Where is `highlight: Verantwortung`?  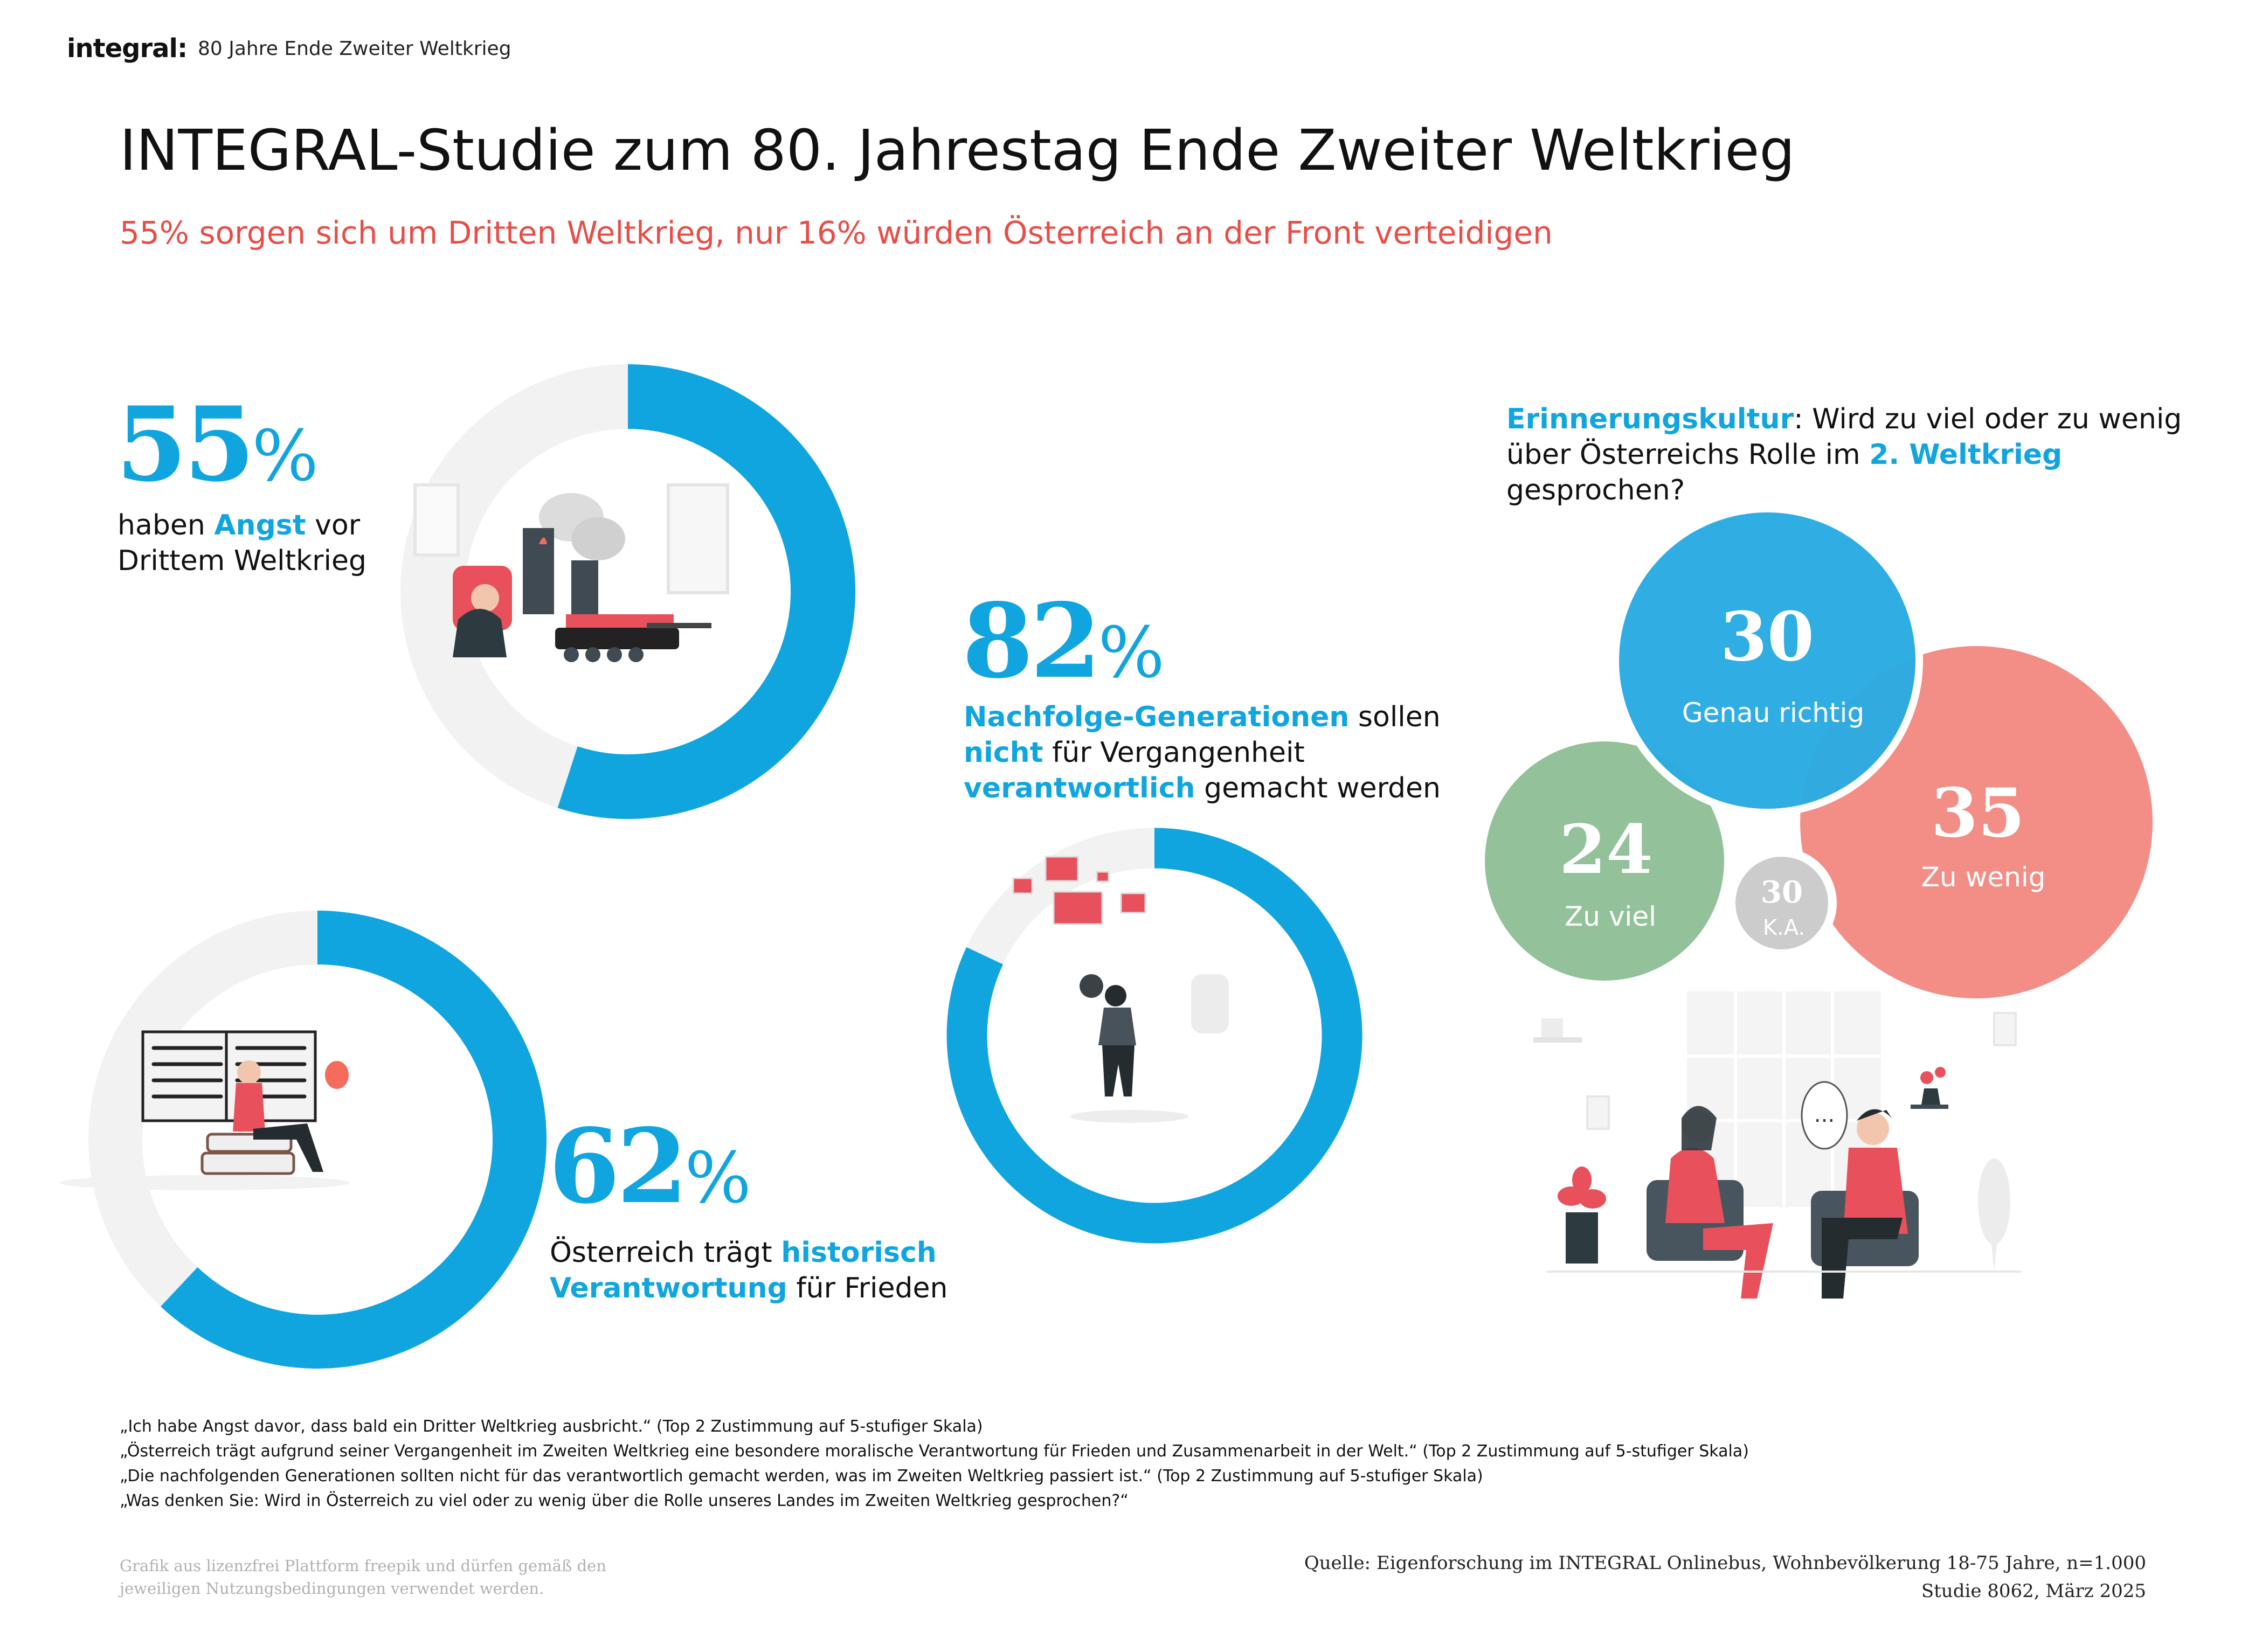
highlight: Verantwortung is located at coordinates (668, 1288).